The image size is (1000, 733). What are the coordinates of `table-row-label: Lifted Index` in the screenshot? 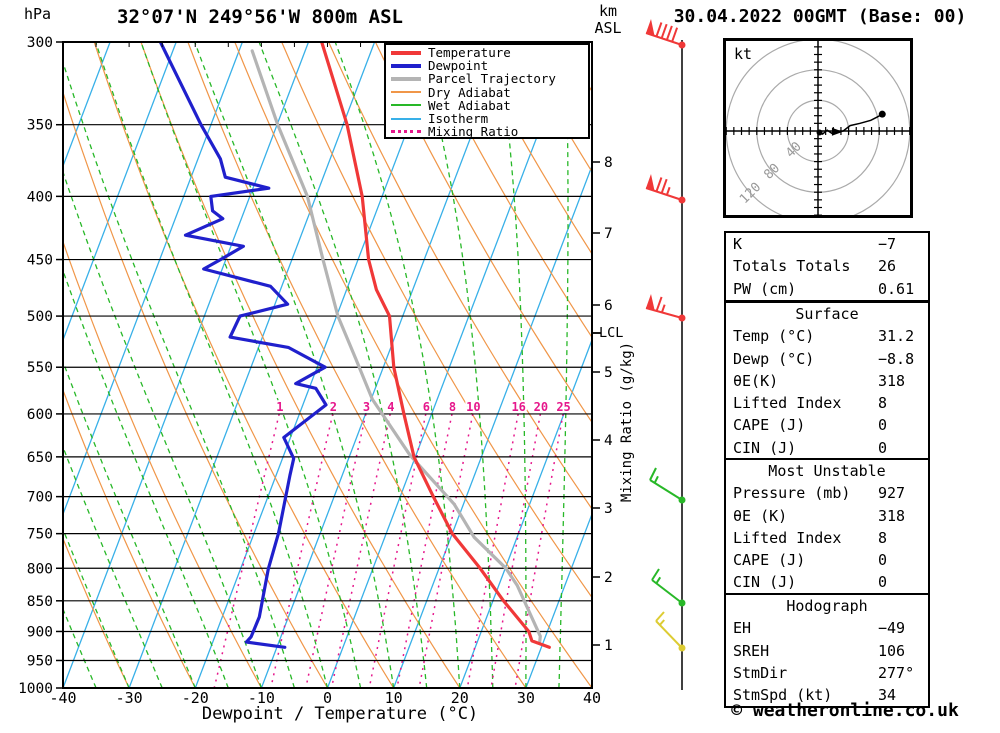 It's located at (787, 403).